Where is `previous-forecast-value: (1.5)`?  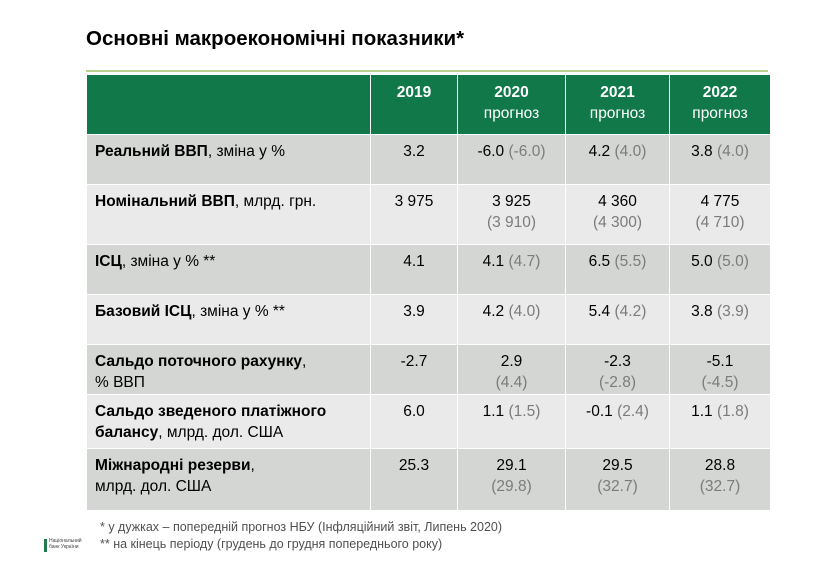 previous-forecast-value: (1.5) is located at coordinates (524, 411).